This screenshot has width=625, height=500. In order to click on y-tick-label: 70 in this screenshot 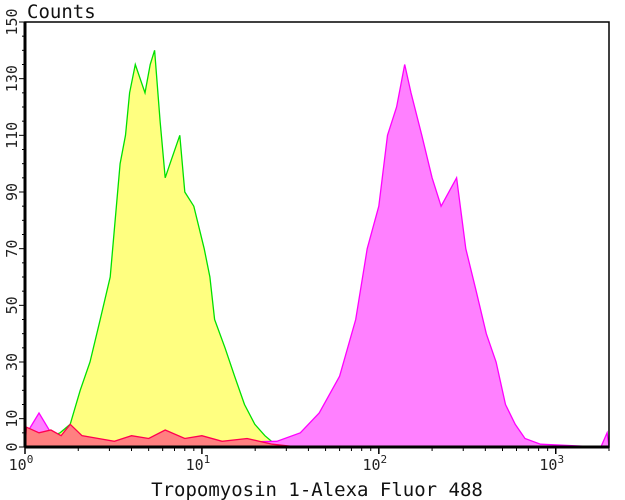, I will do `click(12, 249)`.